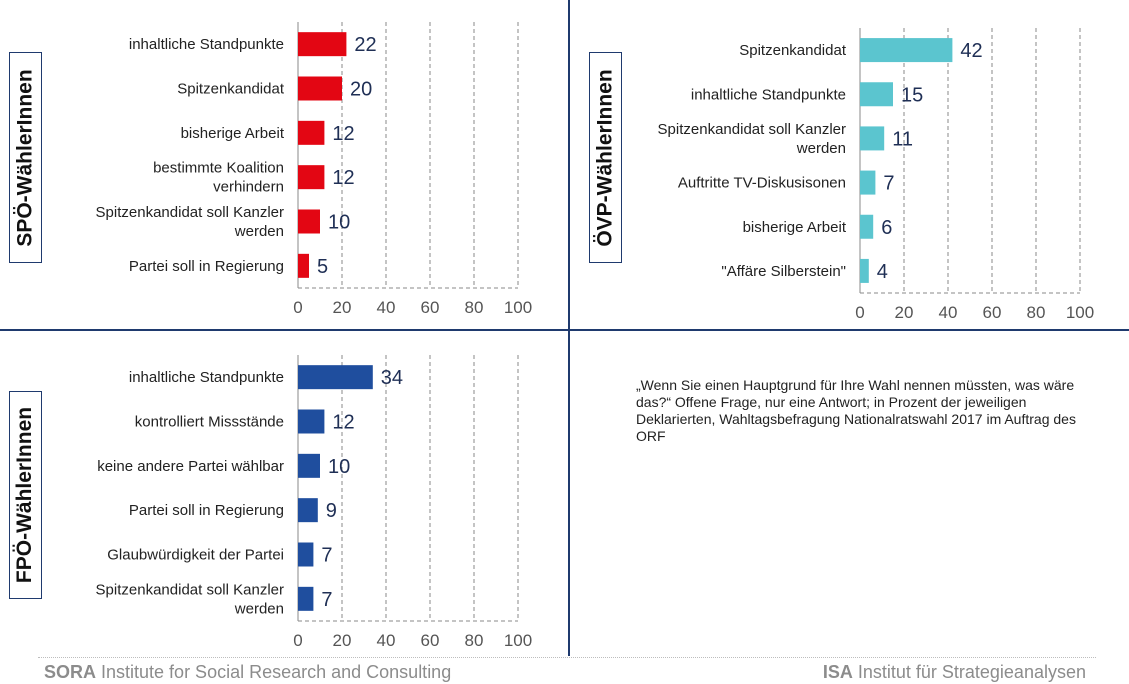 This screenshot has width=1129, height=684. I want to click on oevp-data-label: 7, so click(888, 184).